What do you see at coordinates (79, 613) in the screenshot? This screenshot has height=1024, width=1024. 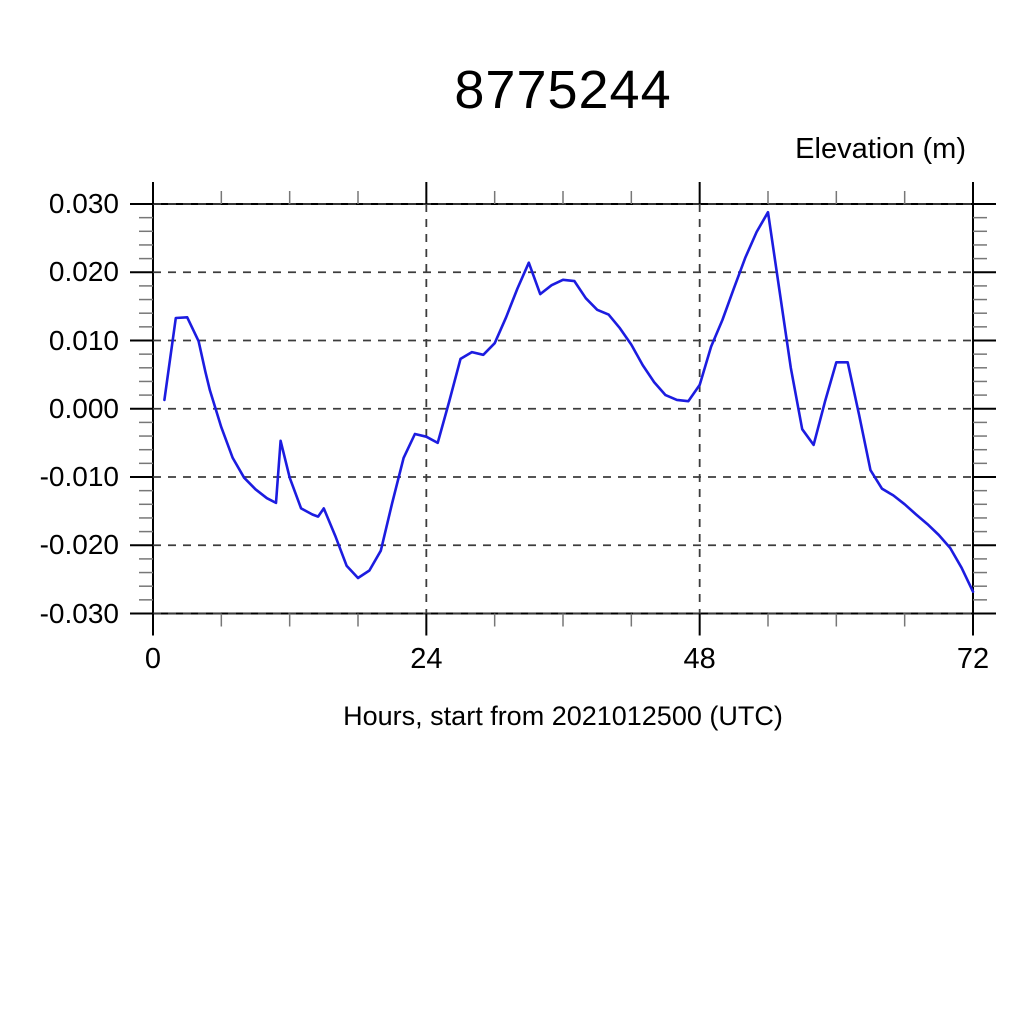 I see `y-tick-label: -0.030` at bounding box center [79, 613].